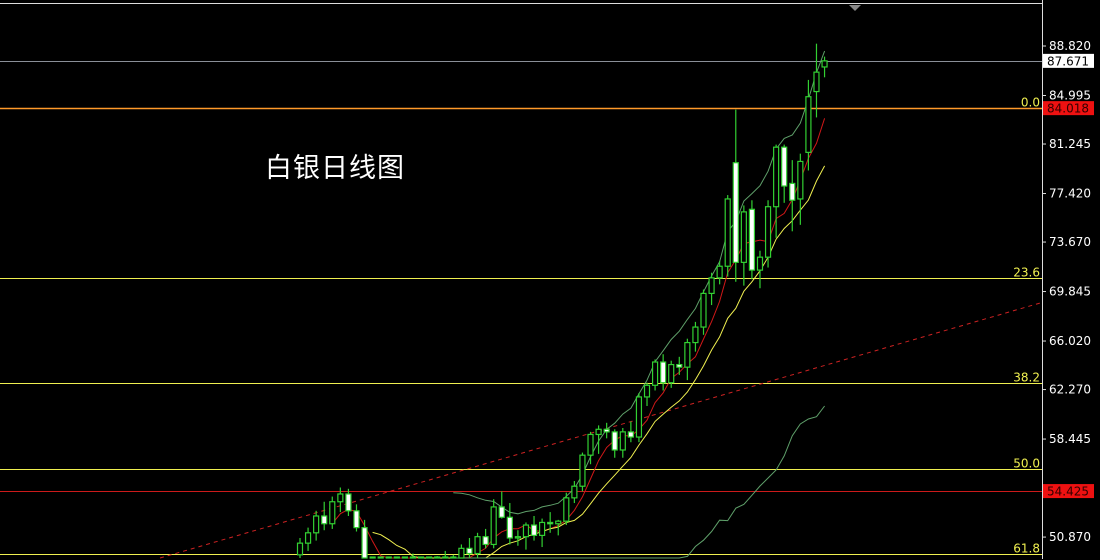  Describe the element at coordinates (1070, 439) in the screenshot. I see `price-axis-label: 58.445` at that location.